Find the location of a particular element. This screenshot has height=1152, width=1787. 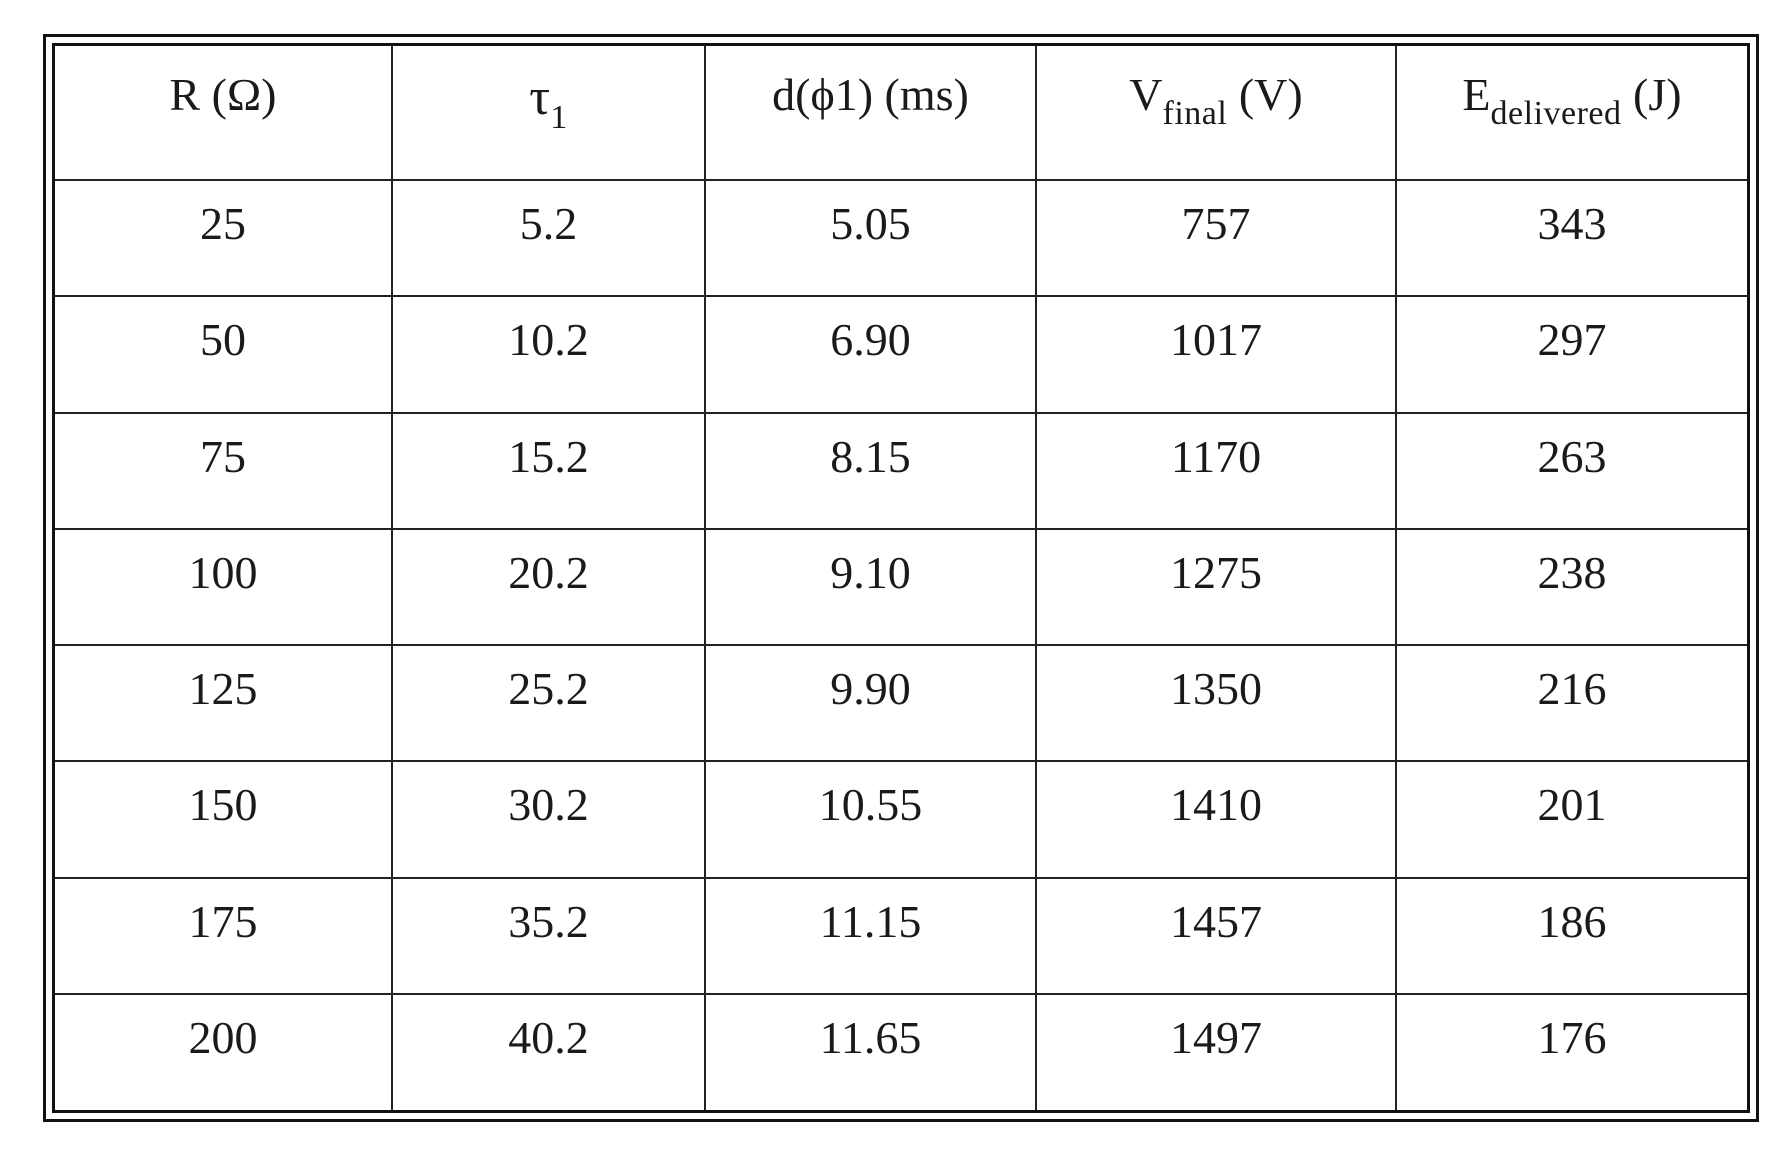

table-row: 175 35.2 11.15 1457 186 is located at coordinates (901, 935).